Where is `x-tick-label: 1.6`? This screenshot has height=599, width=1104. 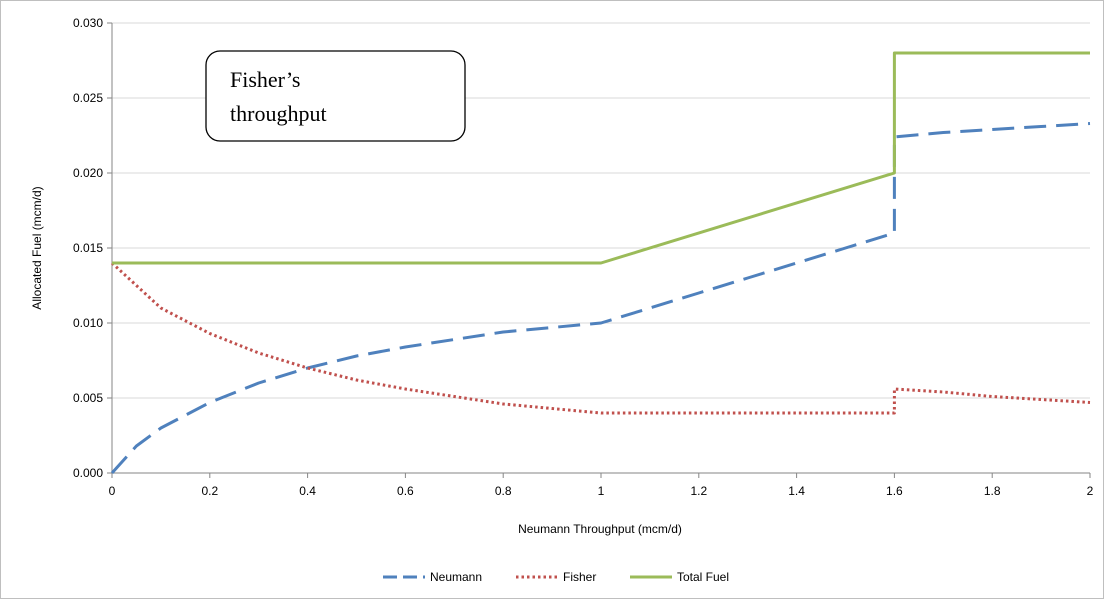
x-tick-label: 1.6 is located at coordinates (894, 491).